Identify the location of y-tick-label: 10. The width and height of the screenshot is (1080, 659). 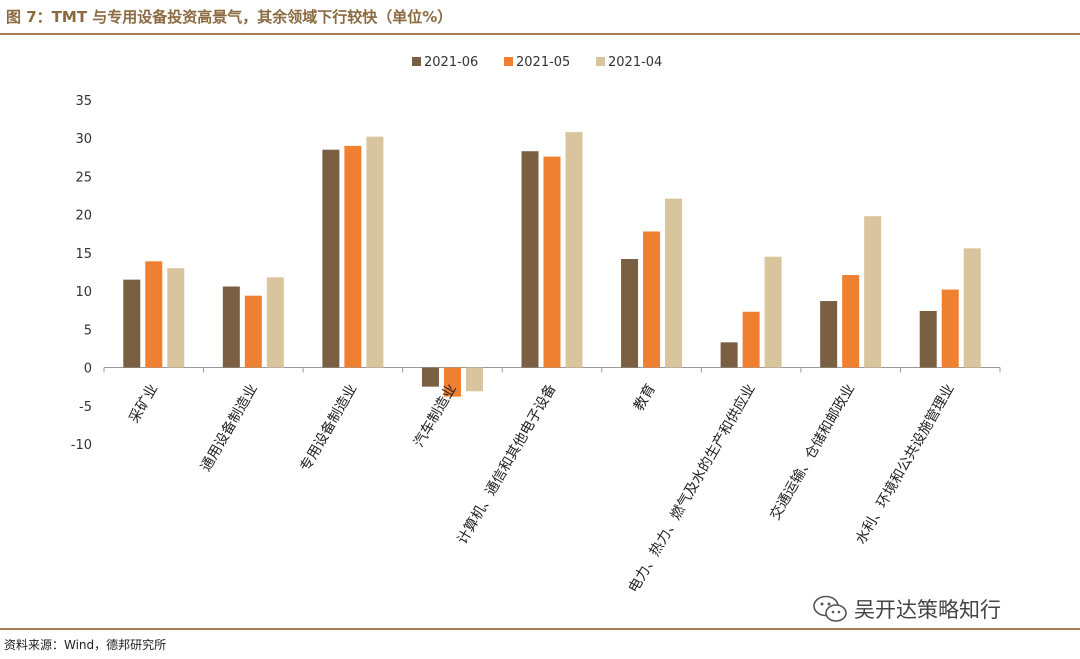
(83, 292).